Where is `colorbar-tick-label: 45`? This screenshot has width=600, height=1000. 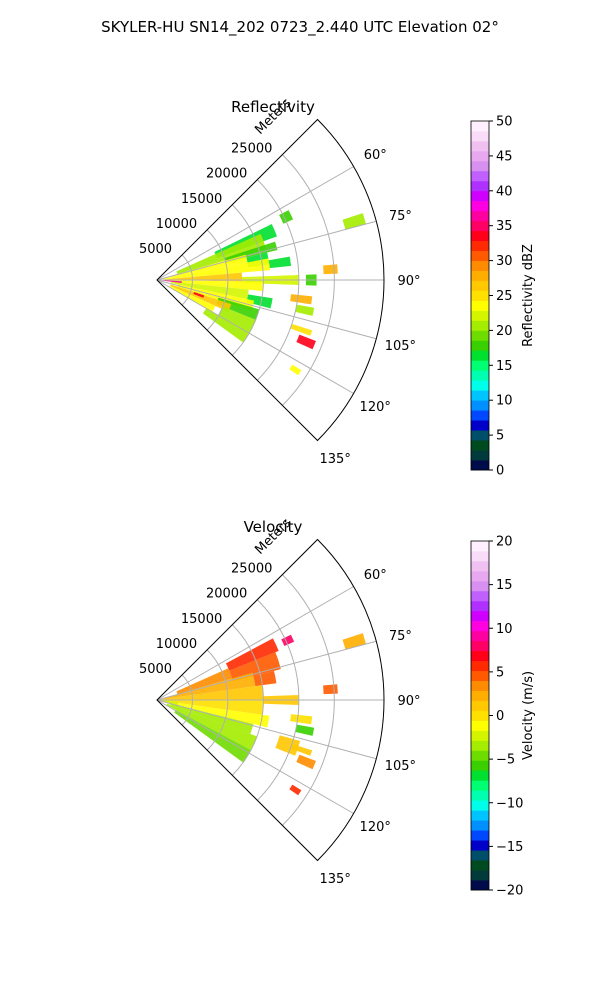
colorbar-tick-label: 45 is located at coordinates (504, 156).